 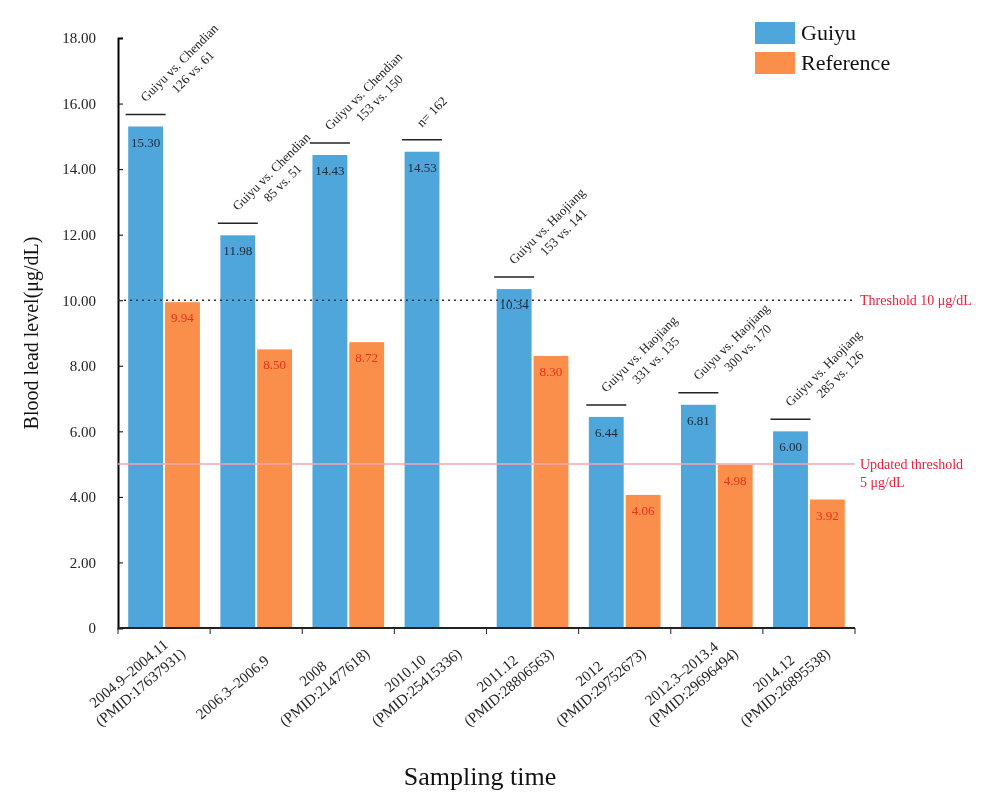 What do you see at coordinates (698, 420) in the screenshot?
I see `data-label: 6.81` at bounding box center [698, 420].